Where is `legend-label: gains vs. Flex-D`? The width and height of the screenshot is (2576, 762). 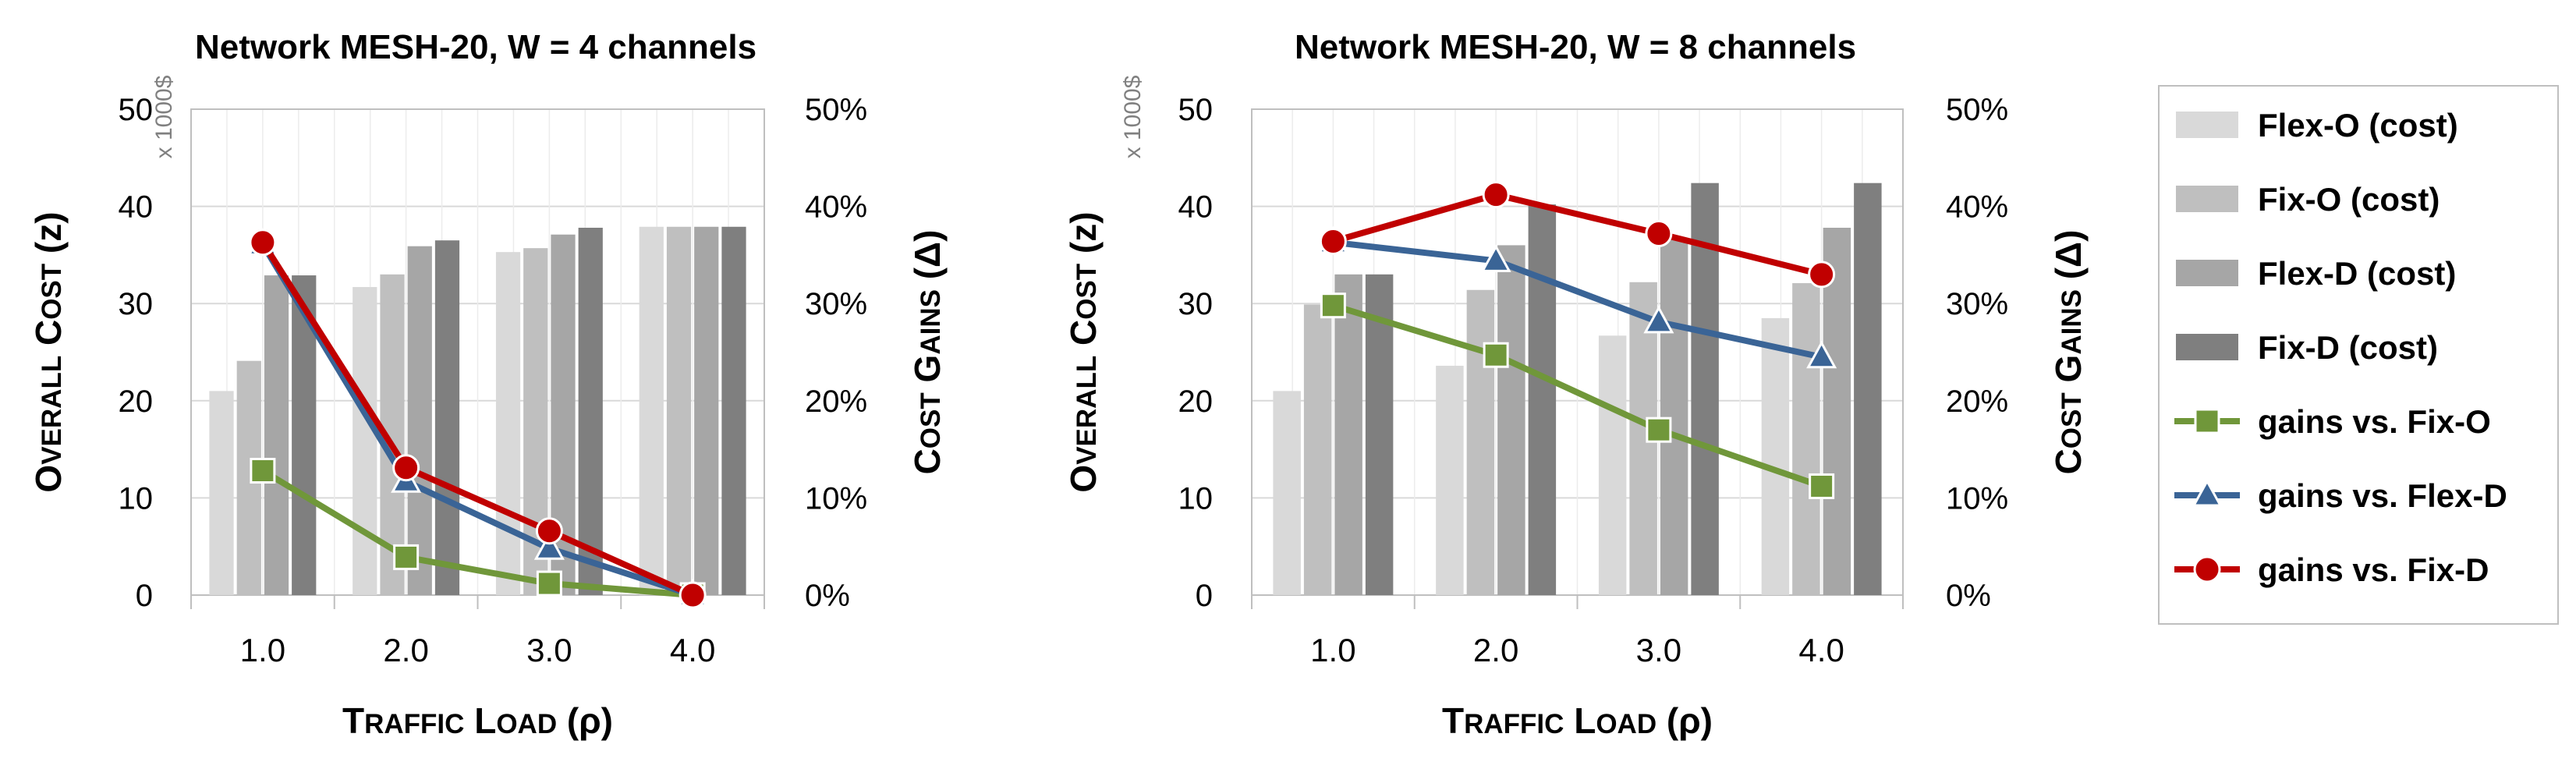 legend-label: gains vs. Flex-D is located at coordinates (2382, 495).